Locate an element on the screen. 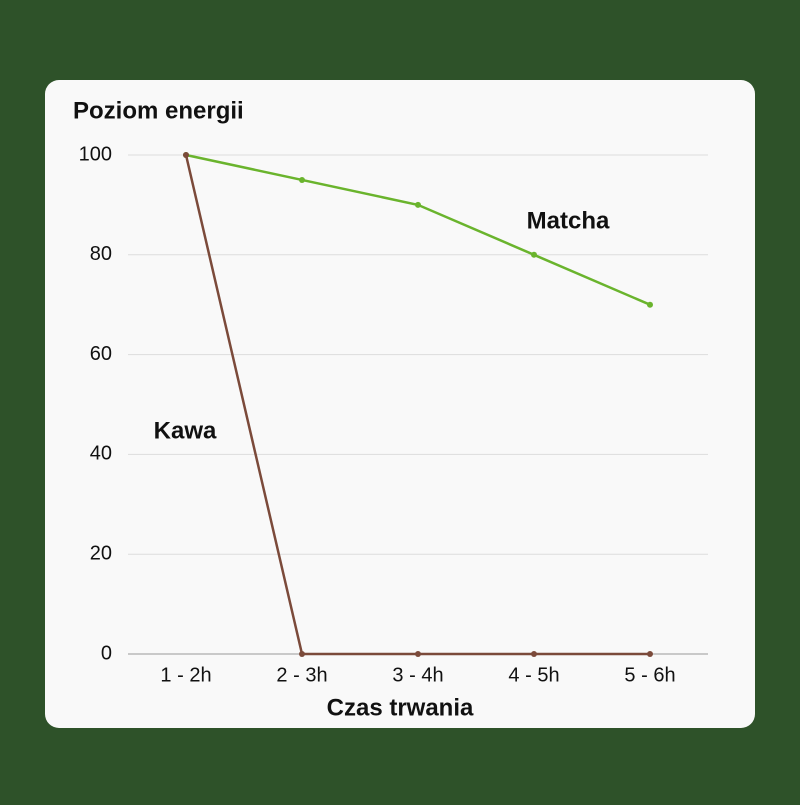  x-axis-title: Czas trwania is located at coordinates (400, 707).